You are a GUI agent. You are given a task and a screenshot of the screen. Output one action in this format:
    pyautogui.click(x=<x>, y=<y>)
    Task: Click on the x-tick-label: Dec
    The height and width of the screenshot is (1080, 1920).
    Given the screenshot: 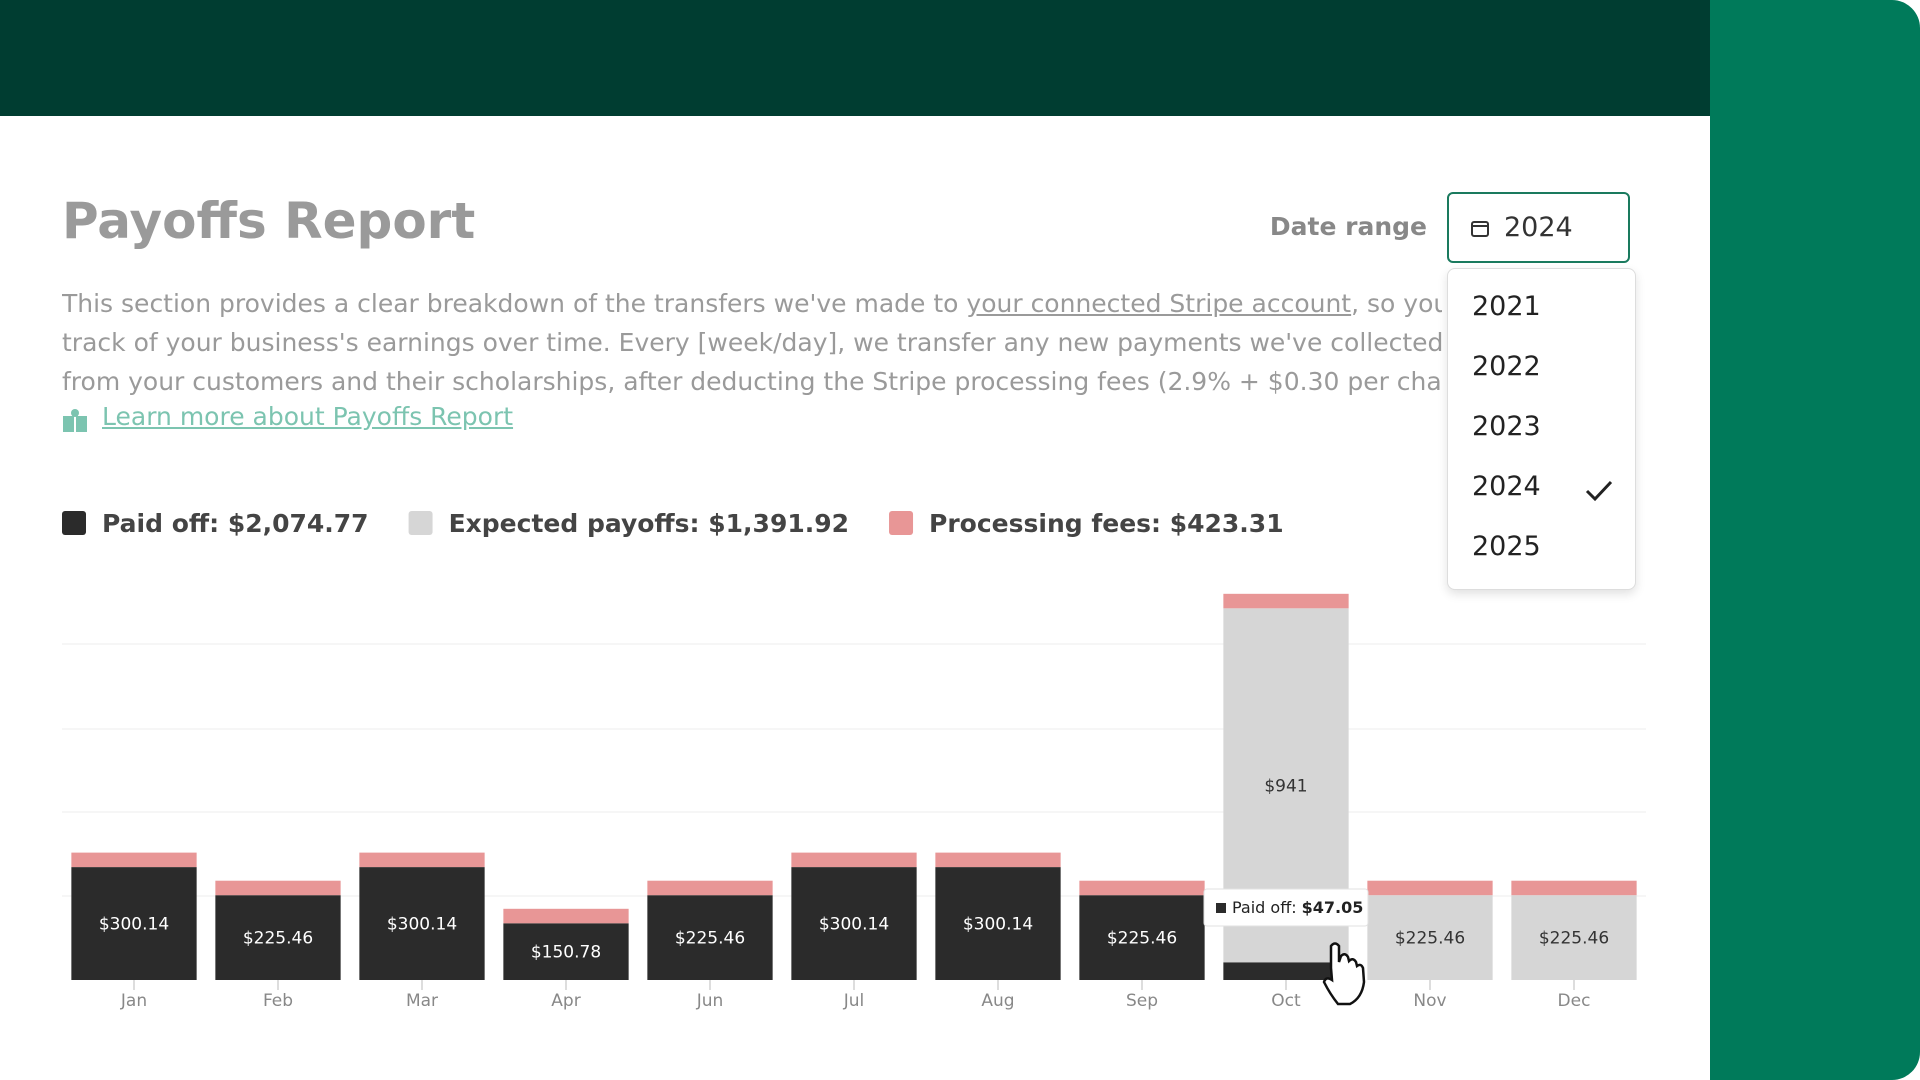 What is the action you would take?
    pyautogui.click(x=1574, y=1001)
    